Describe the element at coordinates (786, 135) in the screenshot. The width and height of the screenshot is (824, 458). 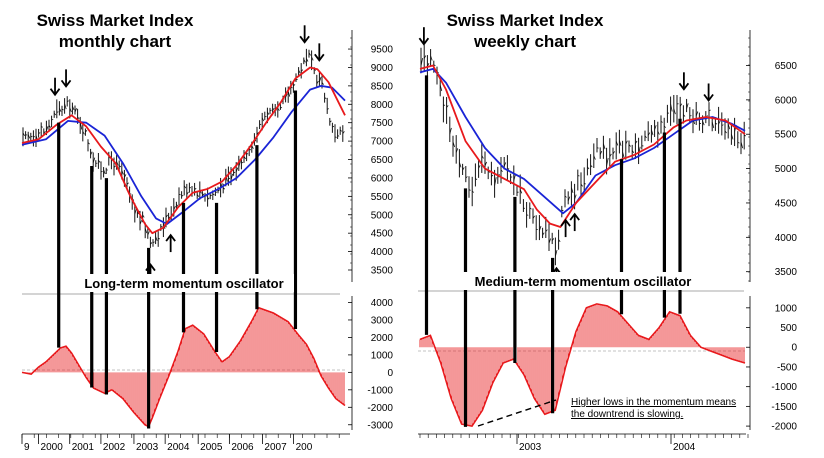
I see `right-price-ytick-label: 5500` at that location.